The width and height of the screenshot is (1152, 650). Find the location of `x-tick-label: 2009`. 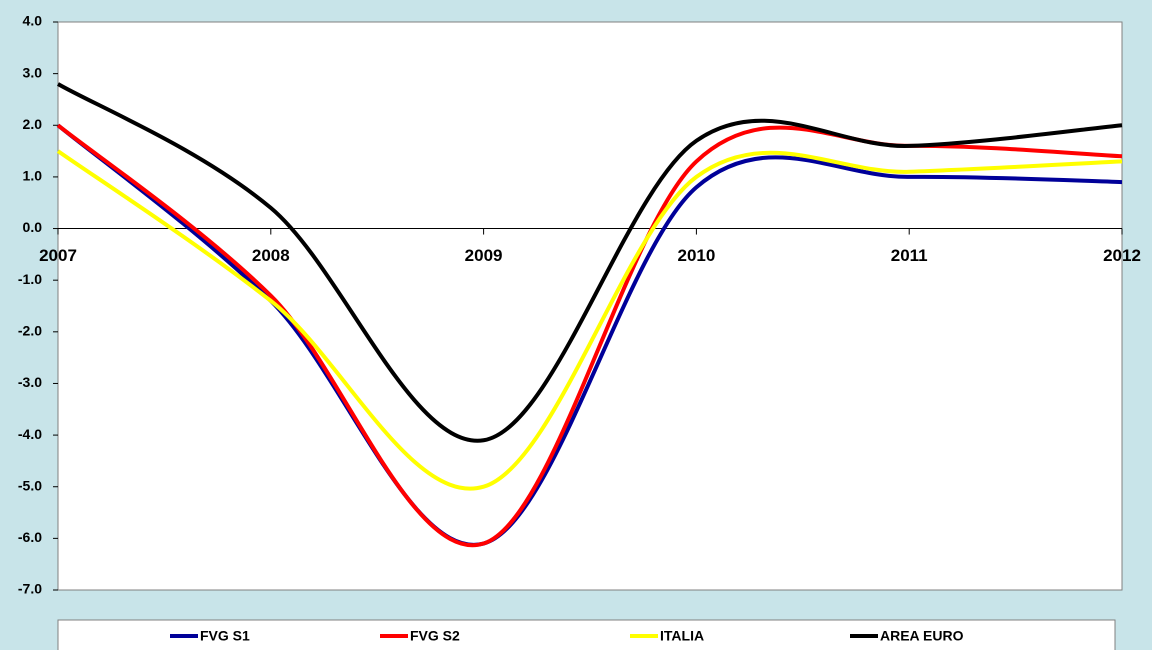

x-tick-label: 2009 is located at coordinates (484, 255).